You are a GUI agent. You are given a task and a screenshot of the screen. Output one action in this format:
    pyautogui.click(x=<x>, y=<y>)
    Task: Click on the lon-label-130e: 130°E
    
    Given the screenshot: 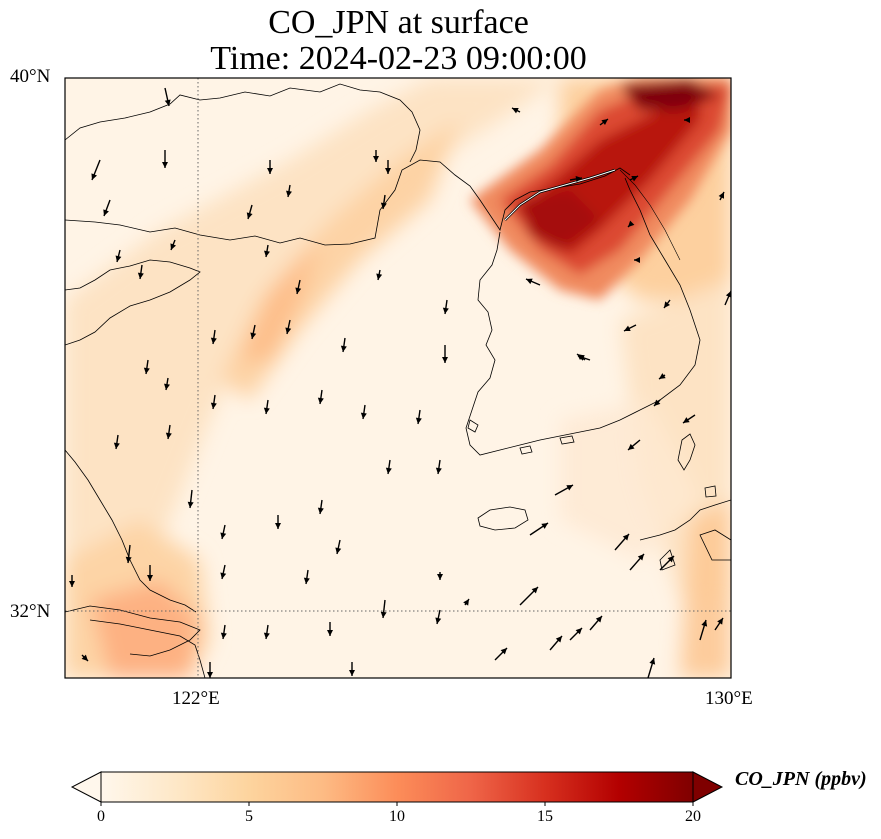 What is the action you would take?
    pyautogui.click(x=729, y=698)
    